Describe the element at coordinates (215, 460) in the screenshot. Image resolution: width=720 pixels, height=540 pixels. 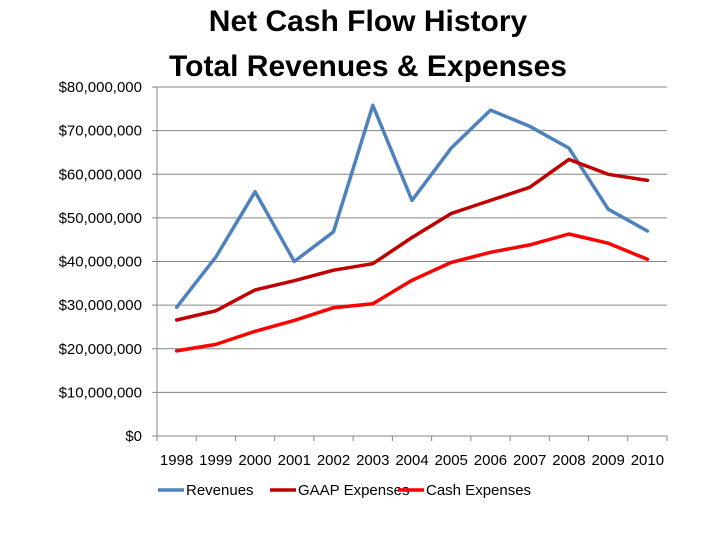
I see `x-tick-label: 1999` at that location.